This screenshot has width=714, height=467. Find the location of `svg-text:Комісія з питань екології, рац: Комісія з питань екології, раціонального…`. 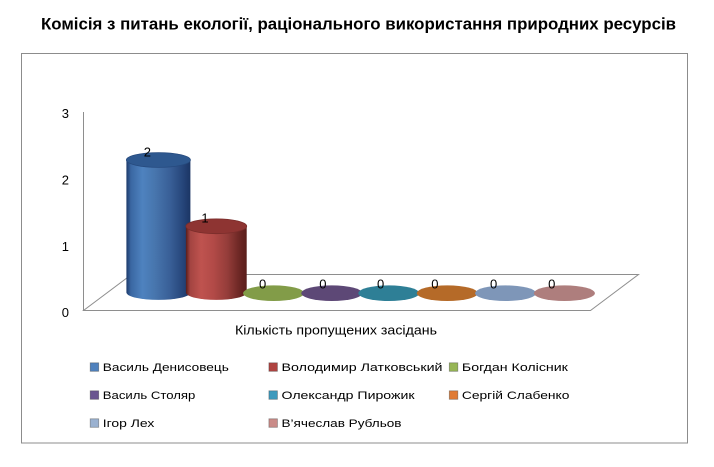

svg-text:Комісія з питань екології, рац: Комісія з питань екології, раціонального… is located at coordinates (358, 23).